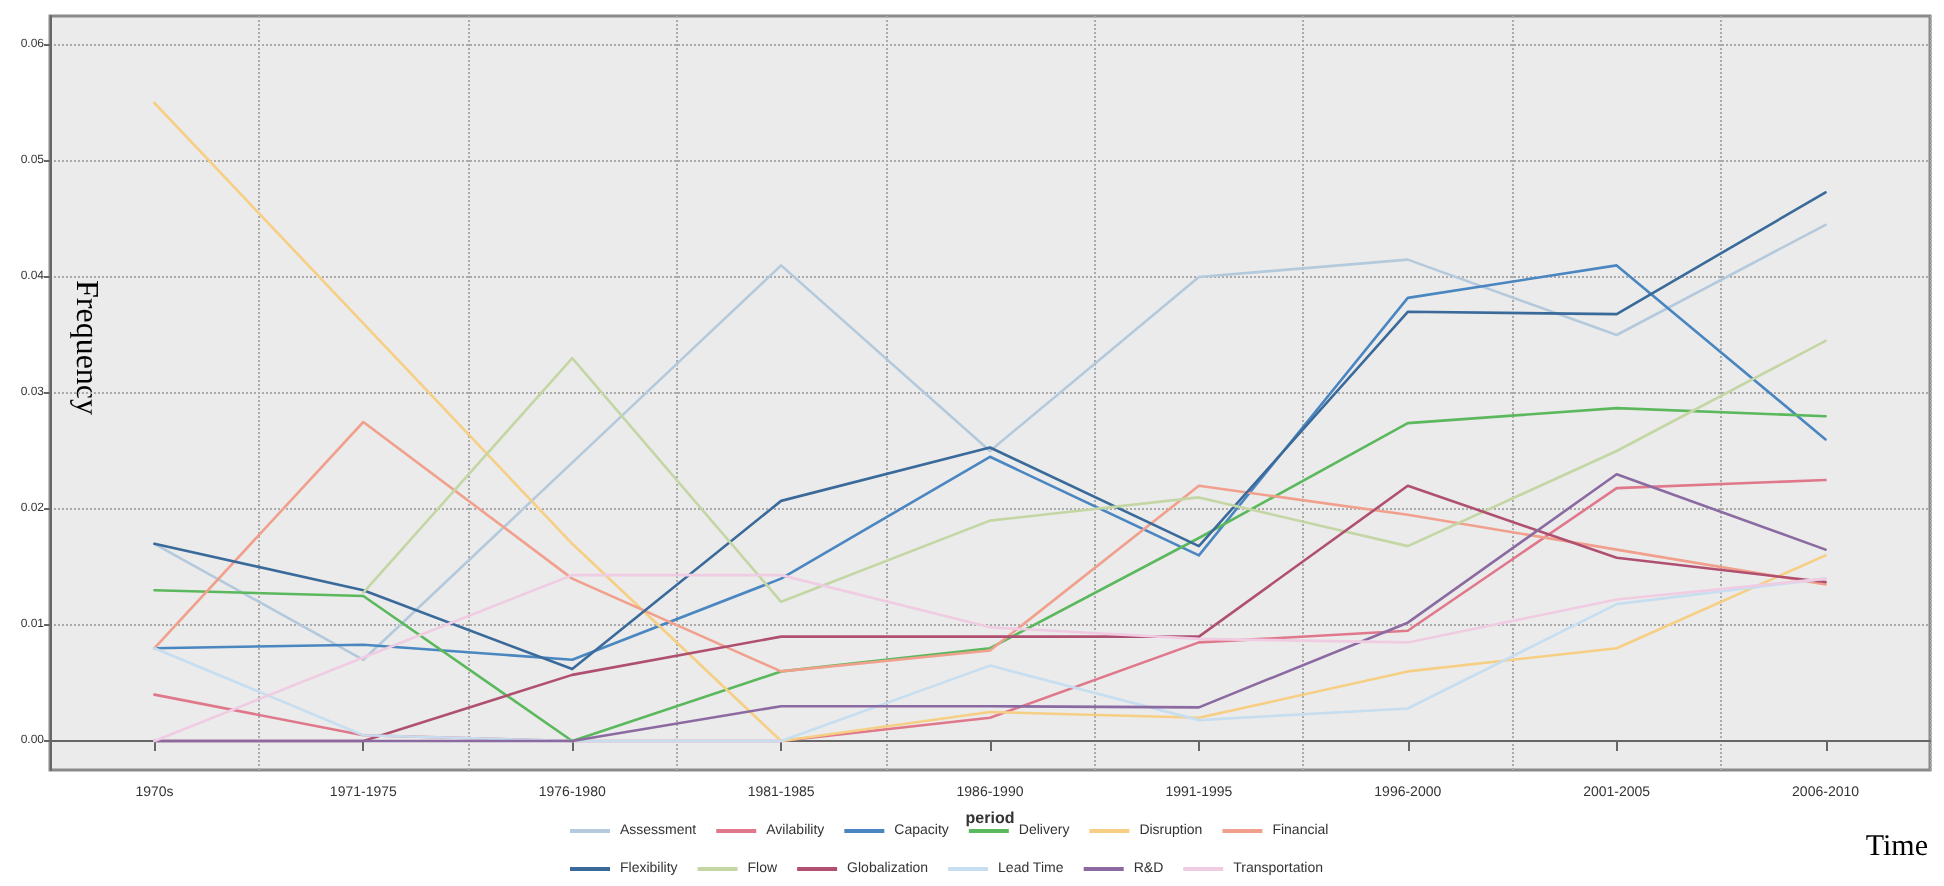 Image resolution: width=1944 pixels, height=886 pixels. What do you see at coordinates (1897, 847) in the screenshot?
I see `text: Time` at bounding box center [1897, 847].